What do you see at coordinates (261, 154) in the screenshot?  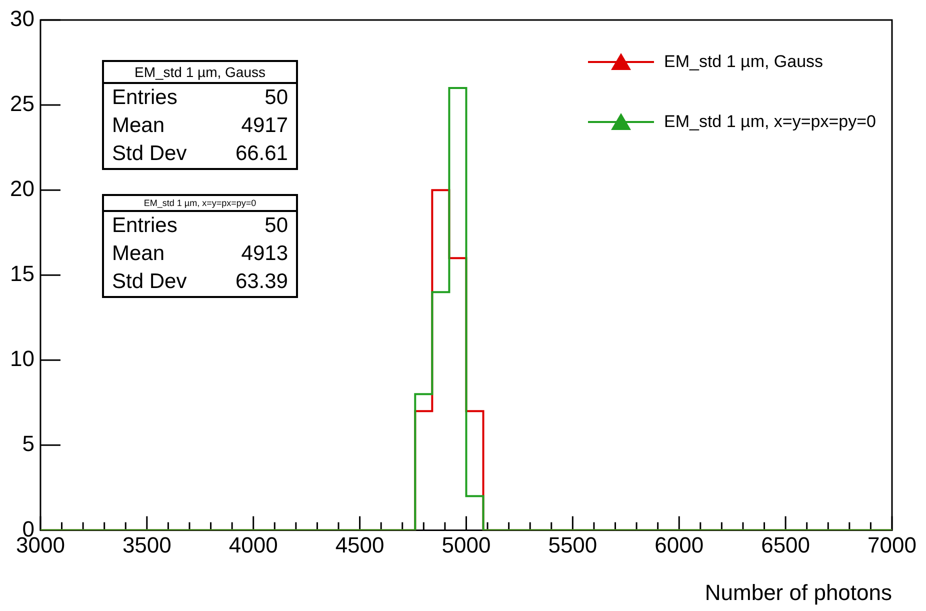 I see `annotation: 66.61` at bounding box center [261, 154].